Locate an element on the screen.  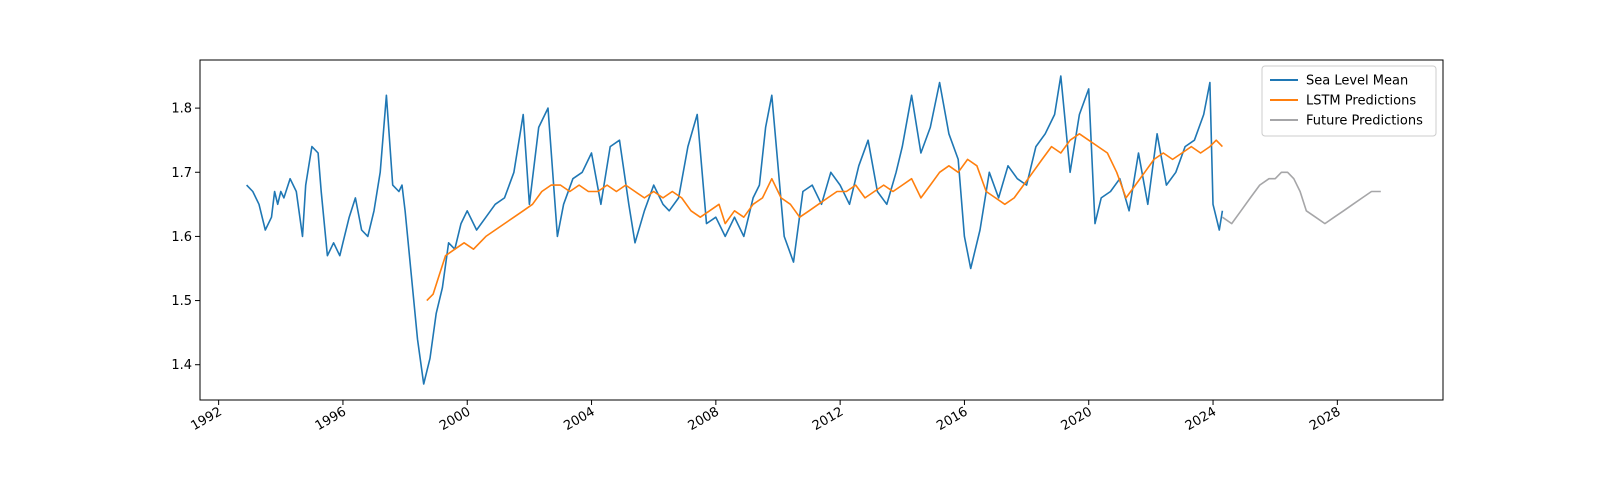
x-tick-label: 1996 is located at coordinates (331, 419).